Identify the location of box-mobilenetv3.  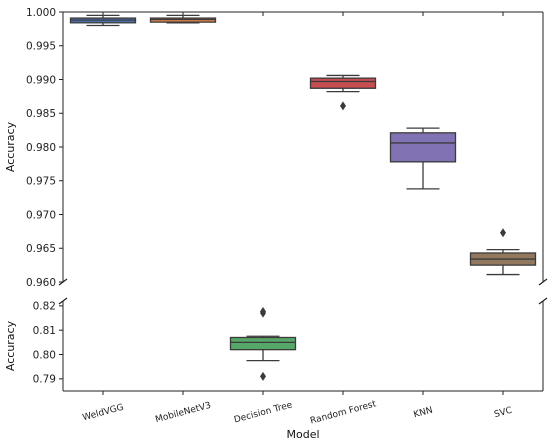
(183, 19).